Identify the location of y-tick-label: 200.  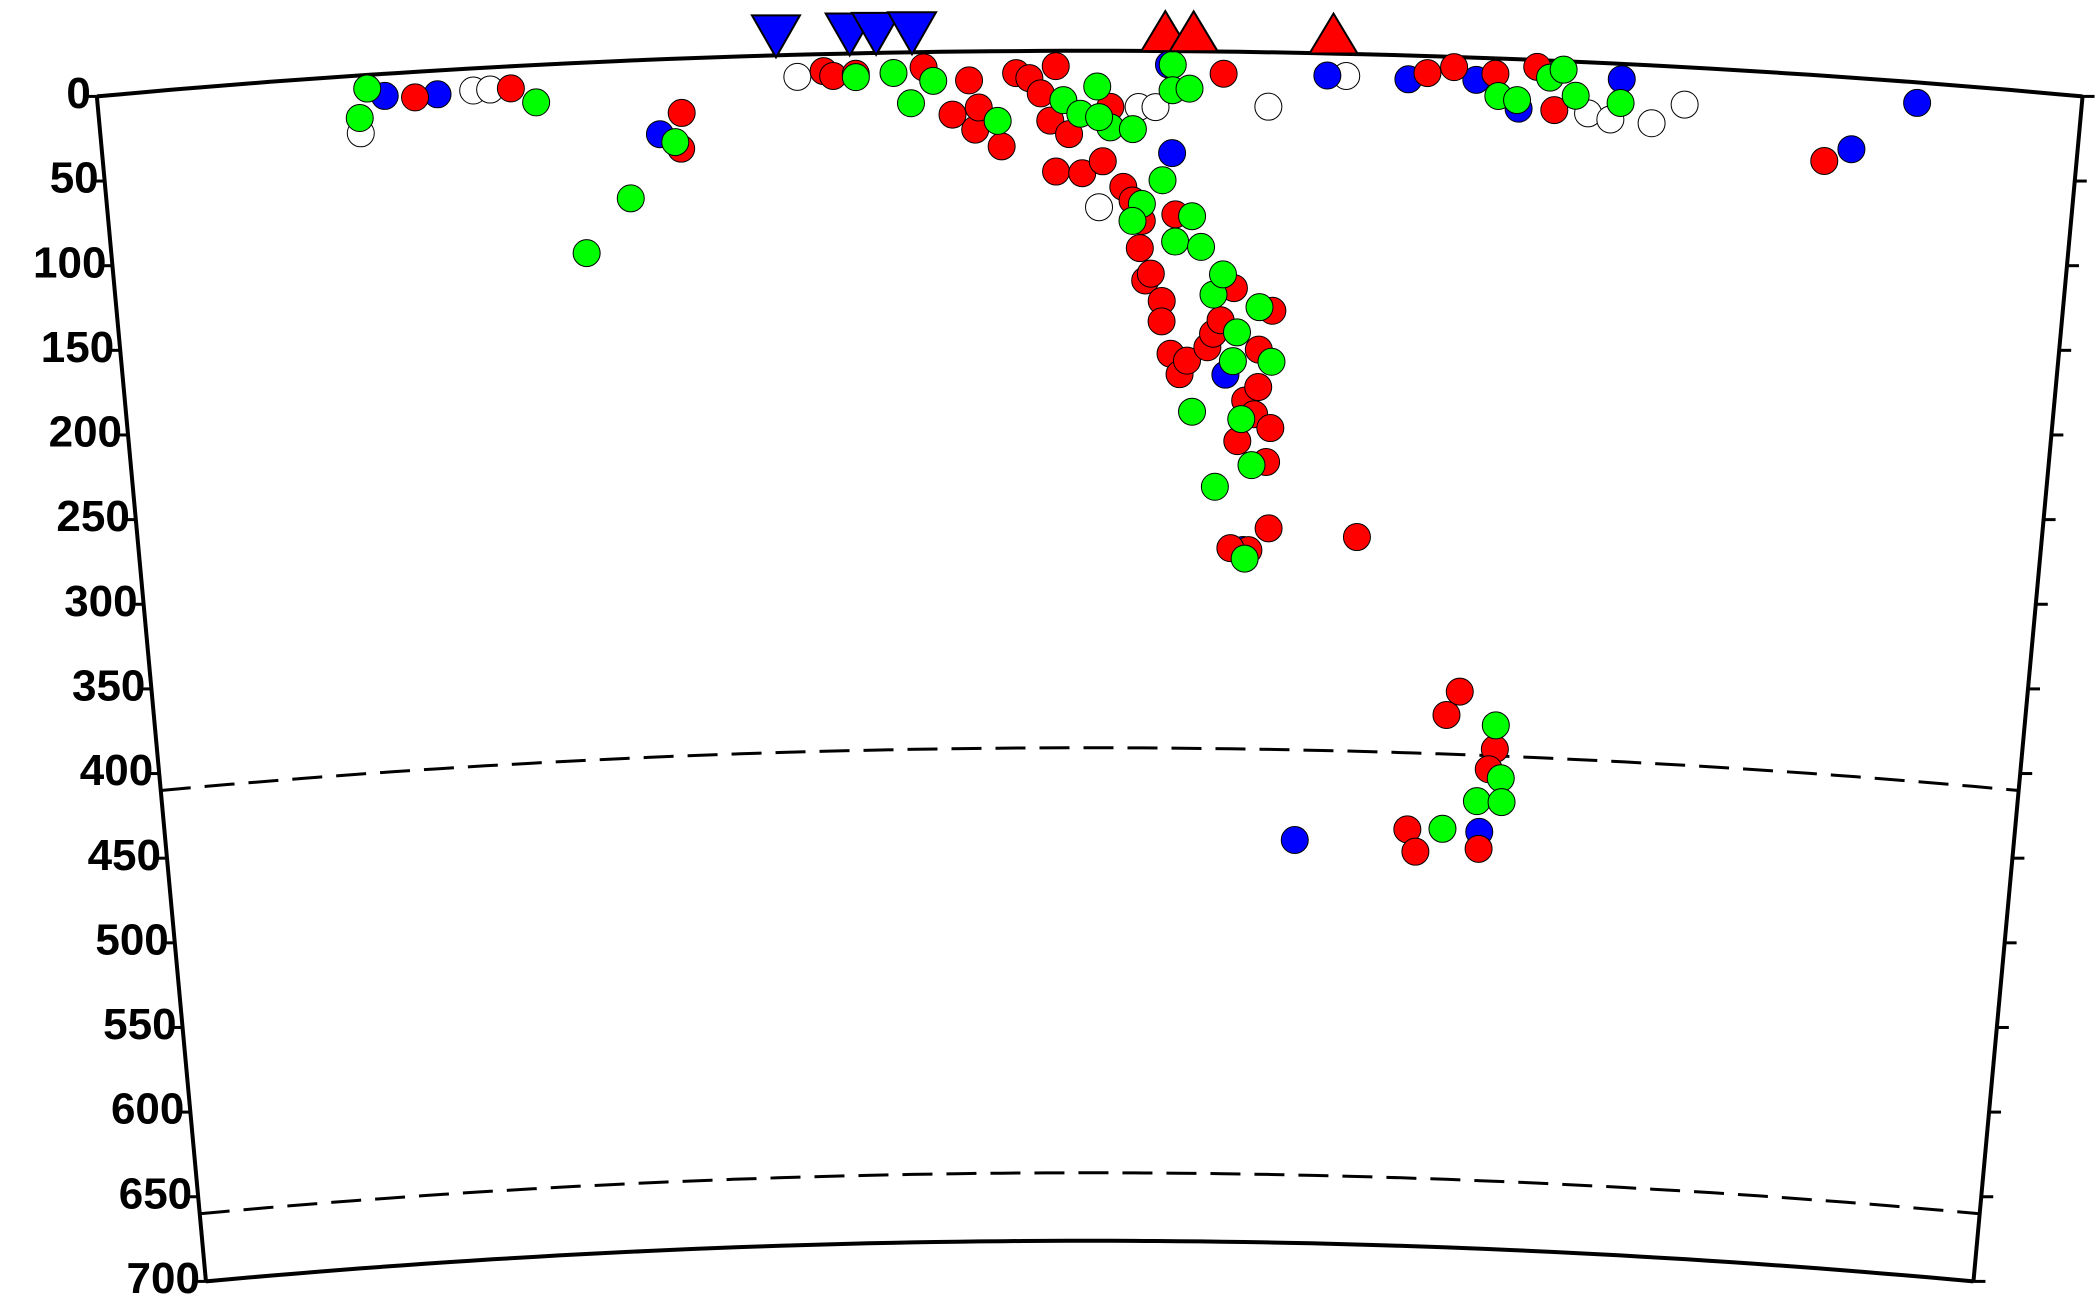
(85, 432).